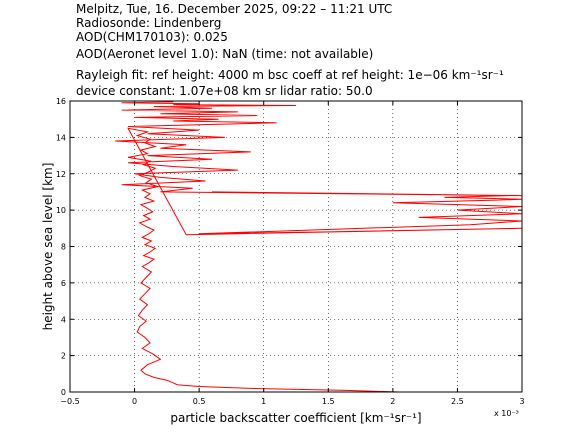  What do you see at coordinates (521, 401) in the screenshot?
I see `x-tick-label: 3` at bounding box center [521, 401].